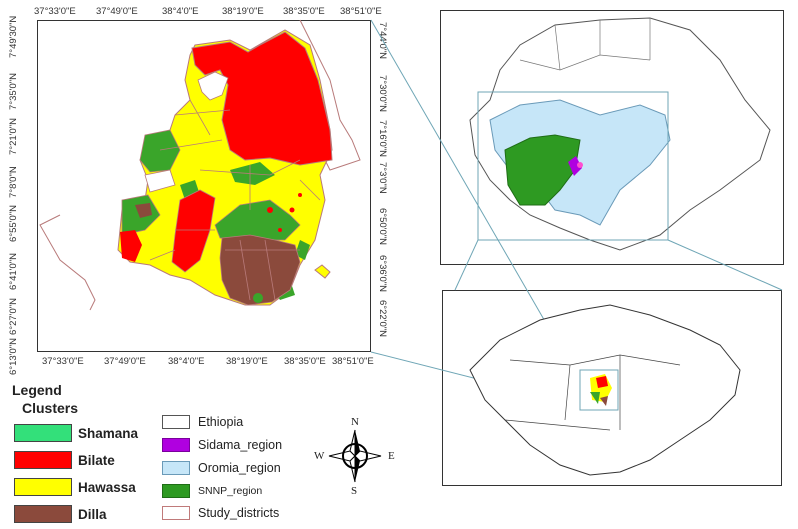 Image resolution: width=798 pixels, height=529 pixels. What do you see at coordinates (176, 422) in the screenshot?
I see `region-swatch-ethiopia` at bounding box center [176, 422].